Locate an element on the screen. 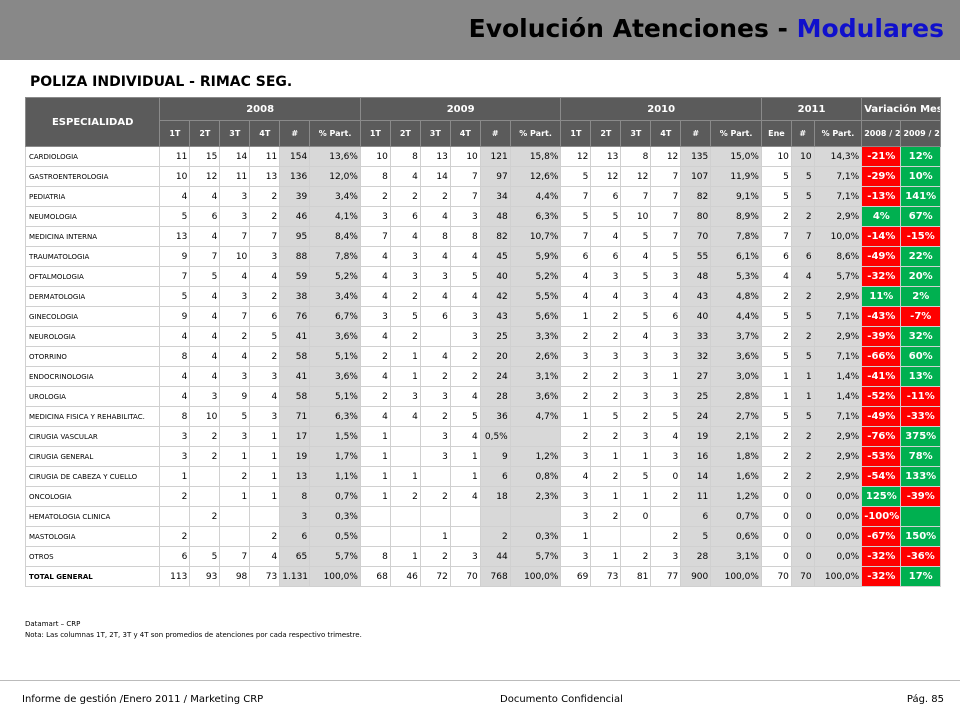 This screenshot has height=720, width=960. variation-cell: -32% is located at coordinates (881, 276).